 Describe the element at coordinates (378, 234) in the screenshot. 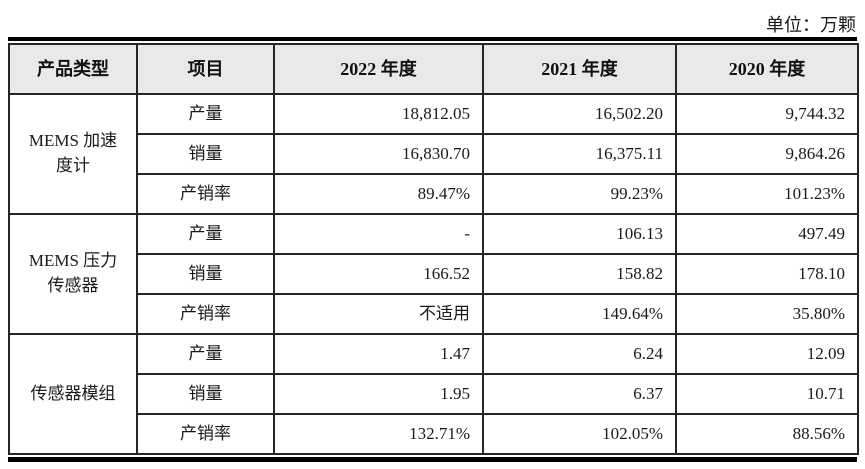

I see `value-cell: -` at that location.